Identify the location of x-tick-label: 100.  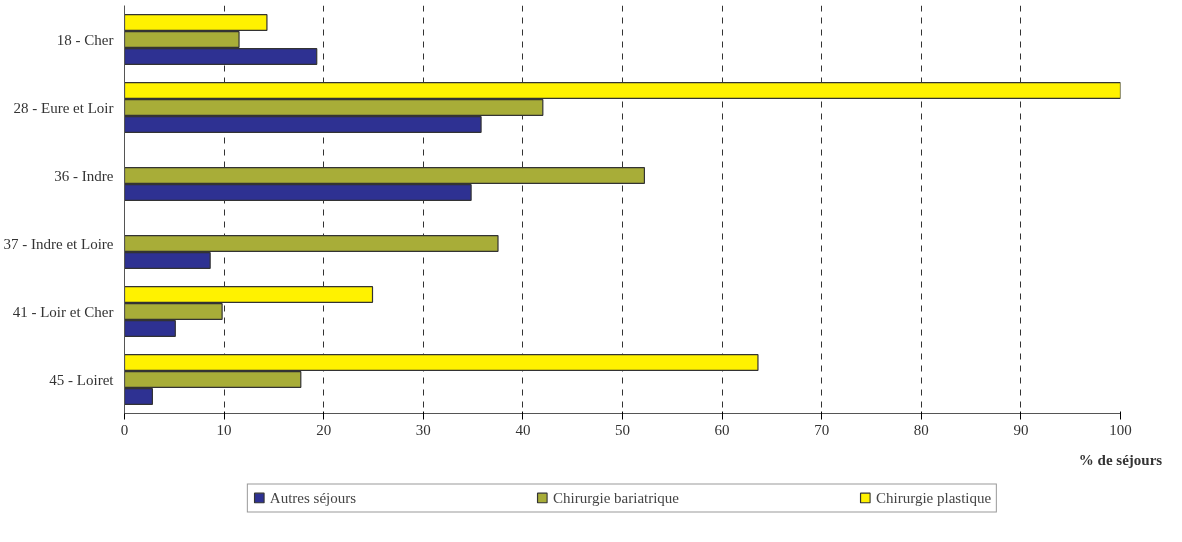
(1120, 429).